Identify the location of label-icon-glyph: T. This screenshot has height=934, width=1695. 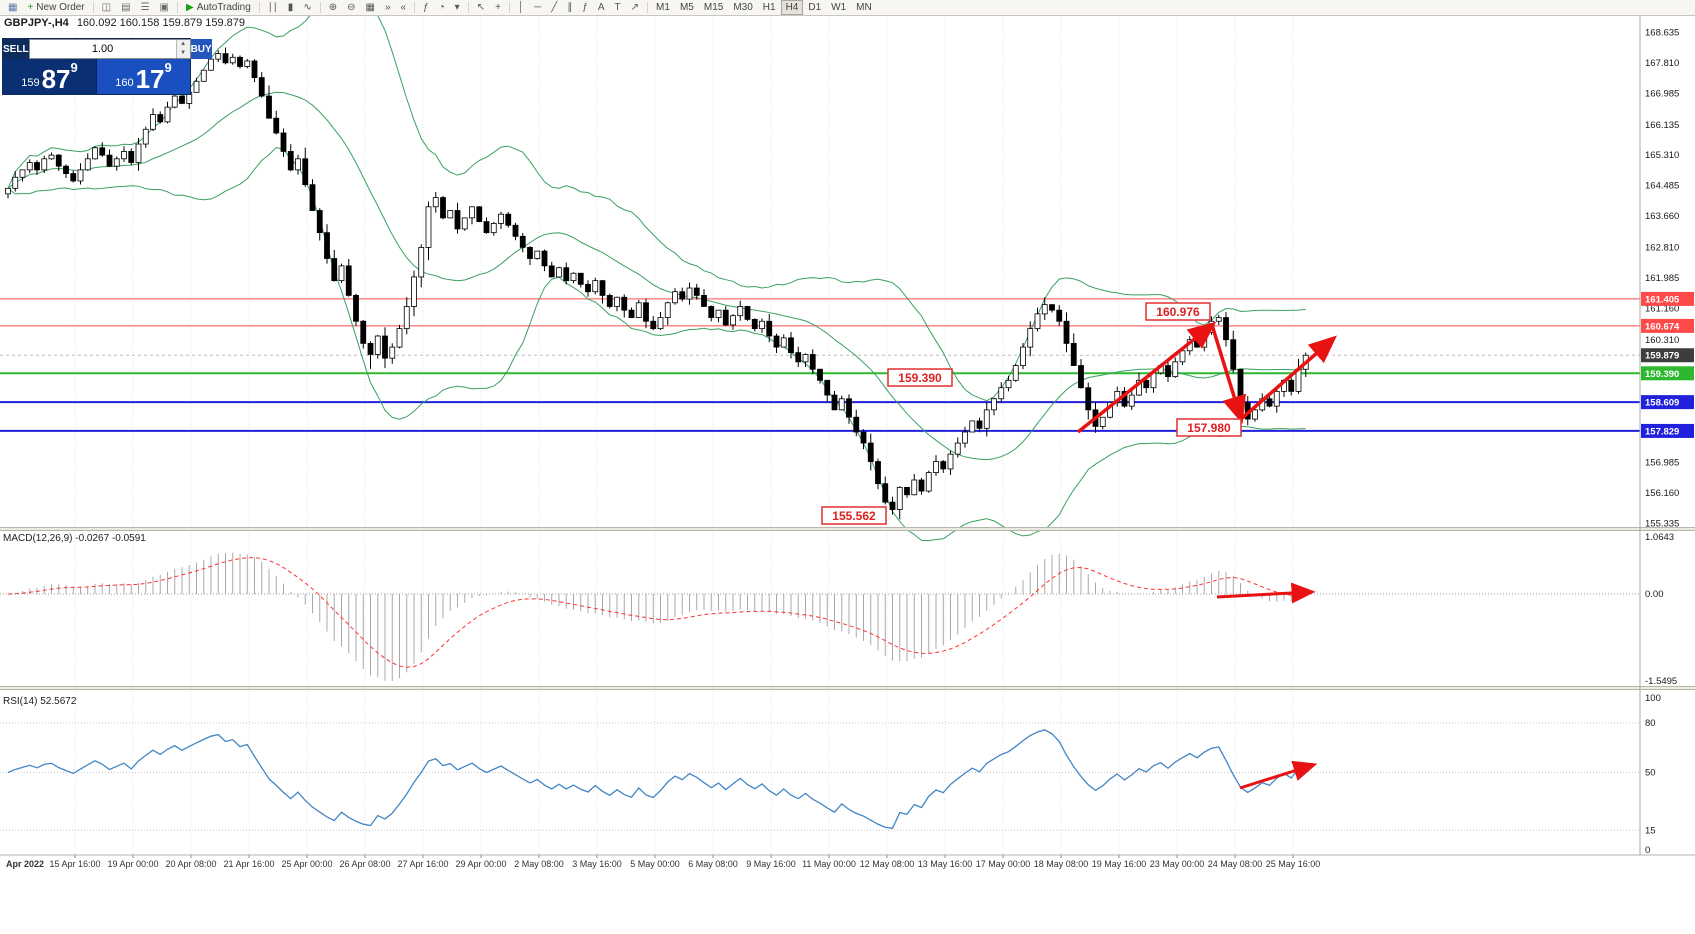
(617, 7).